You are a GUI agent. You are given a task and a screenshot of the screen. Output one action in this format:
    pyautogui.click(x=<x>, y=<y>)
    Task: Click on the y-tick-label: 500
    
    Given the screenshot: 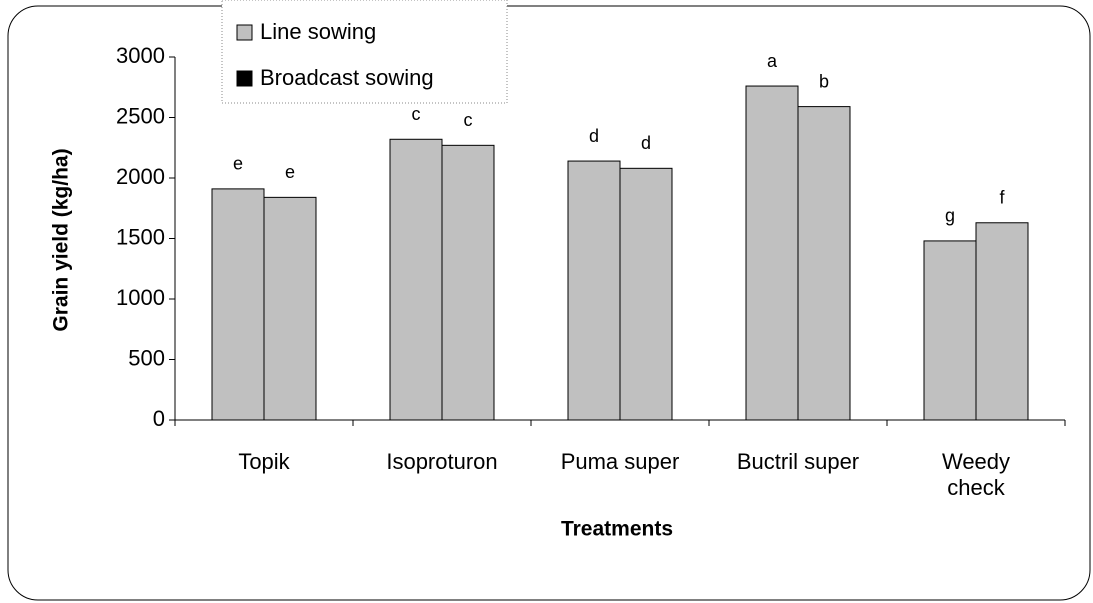 What is the action you would take?
    pyautogui.click(x=146, y=357)
    